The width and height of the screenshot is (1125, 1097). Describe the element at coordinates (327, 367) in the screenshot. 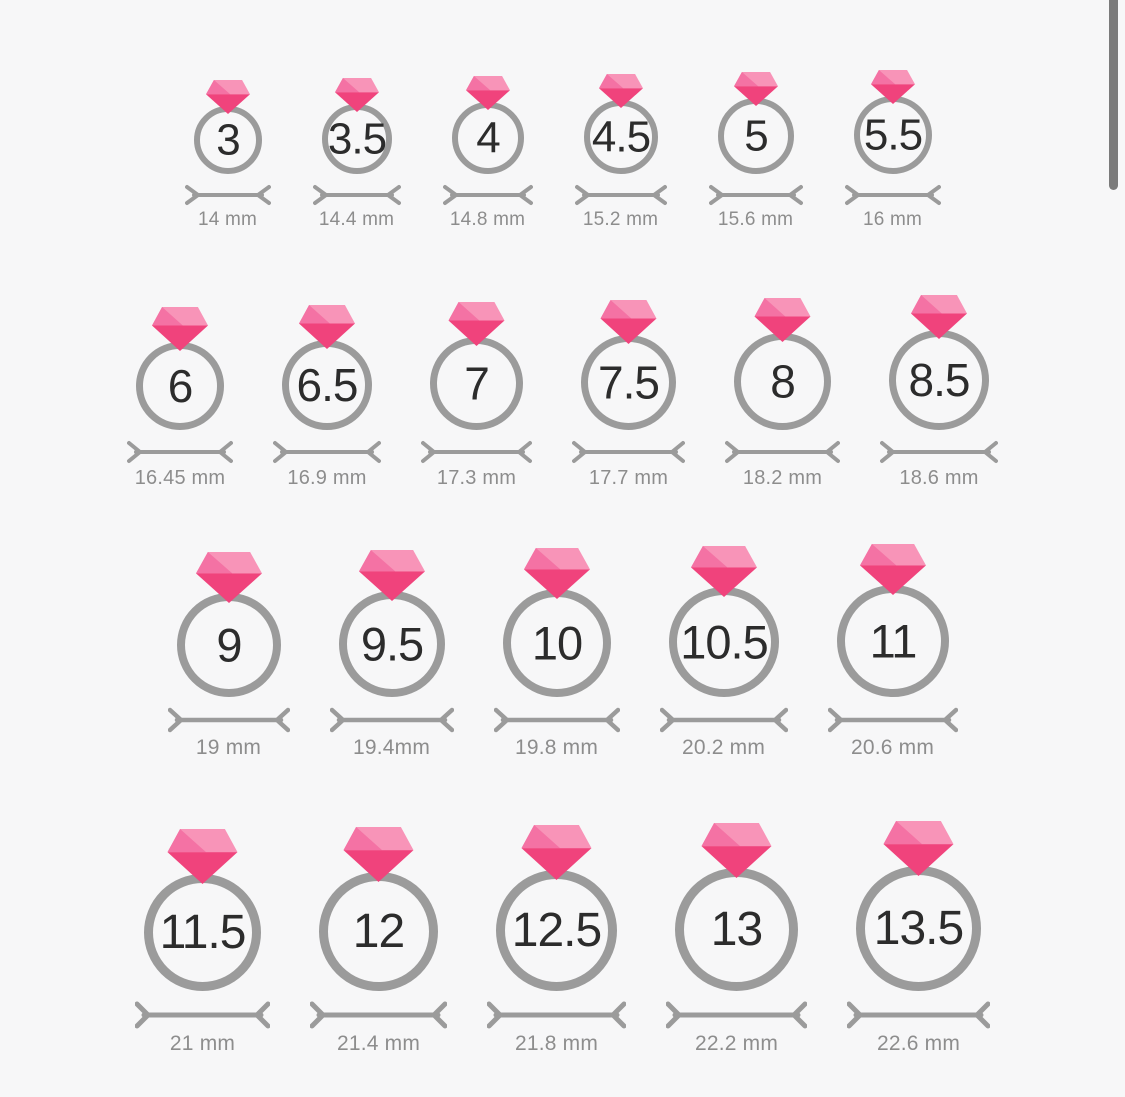

I see `diamond-ring-icon: 6.5` at that location.